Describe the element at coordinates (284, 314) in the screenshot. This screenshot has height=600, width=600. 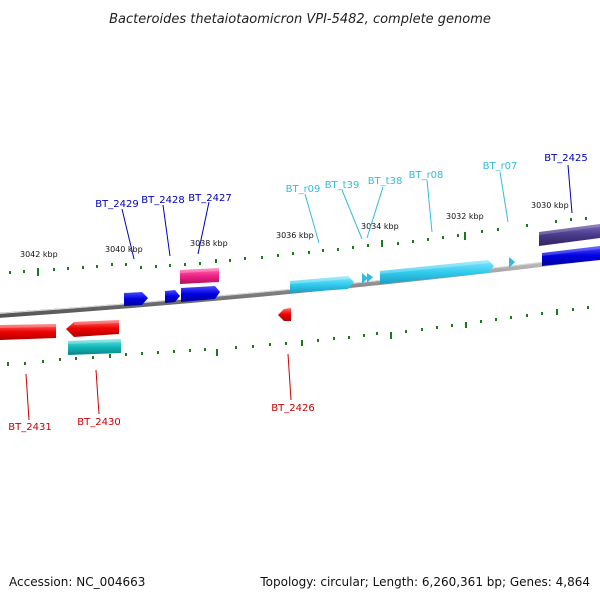
I see `gene-feature-bt2426` at that location.